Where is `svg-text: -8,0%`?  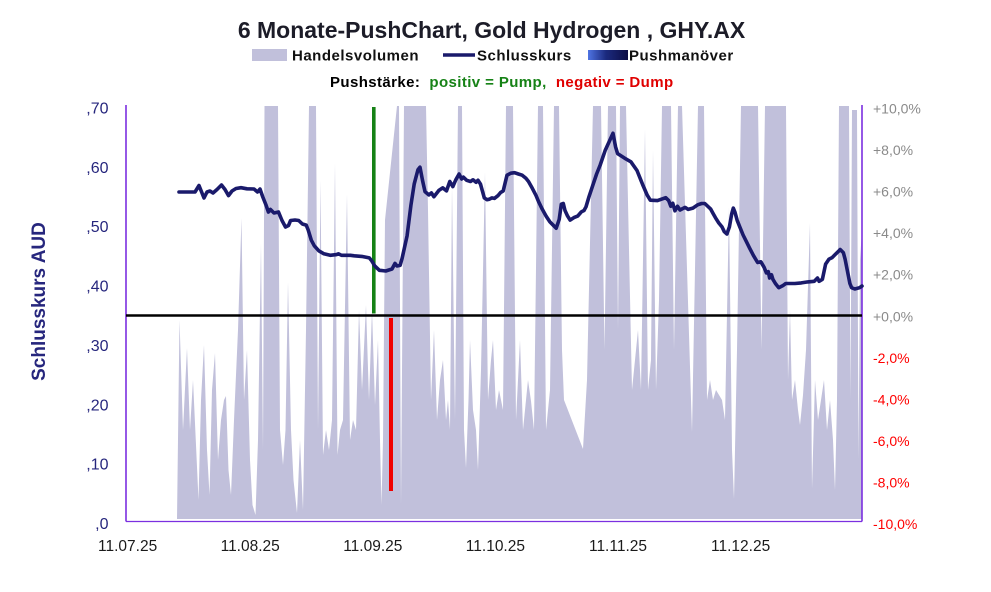 svg-text: -8,0% is located at coordinates (891, 482).